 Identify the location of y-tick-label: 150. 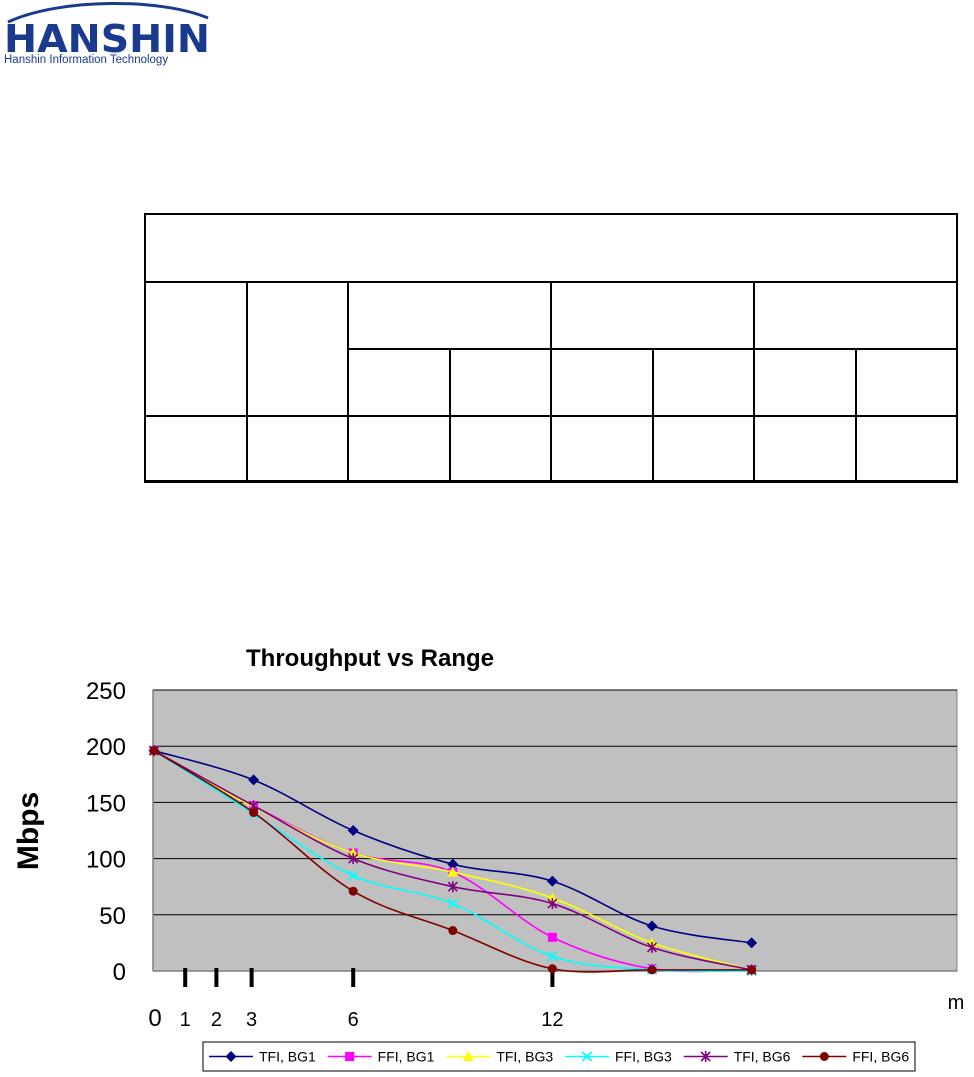
(106, 803).